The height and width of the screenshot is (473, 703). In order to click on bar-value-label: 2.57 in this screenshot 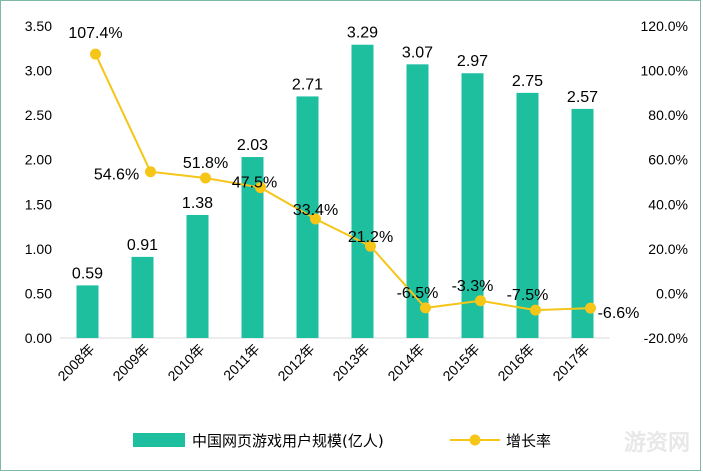, I will do `click(582, 97)`.